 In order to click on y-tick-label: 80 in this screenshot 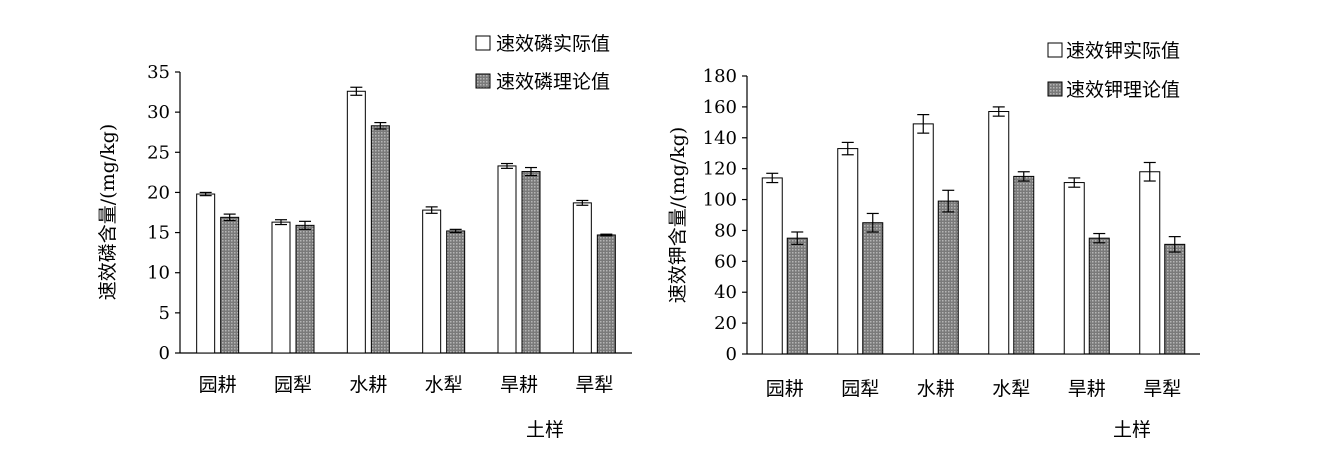, I will do `click(725, 230)`.